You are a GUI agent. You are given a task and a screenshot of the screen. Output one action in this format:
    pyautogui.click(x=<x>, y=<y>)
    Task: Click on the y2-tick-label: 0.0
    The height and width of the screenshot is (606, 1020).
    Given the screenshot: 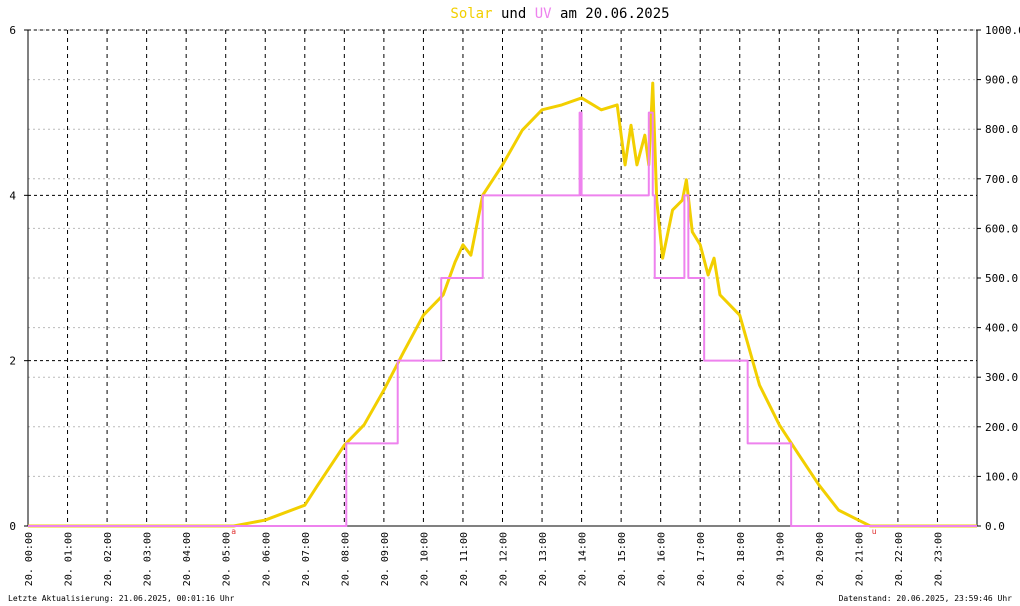 What is the action you would take?
    pyautogui.click(x=995, y=526)
    